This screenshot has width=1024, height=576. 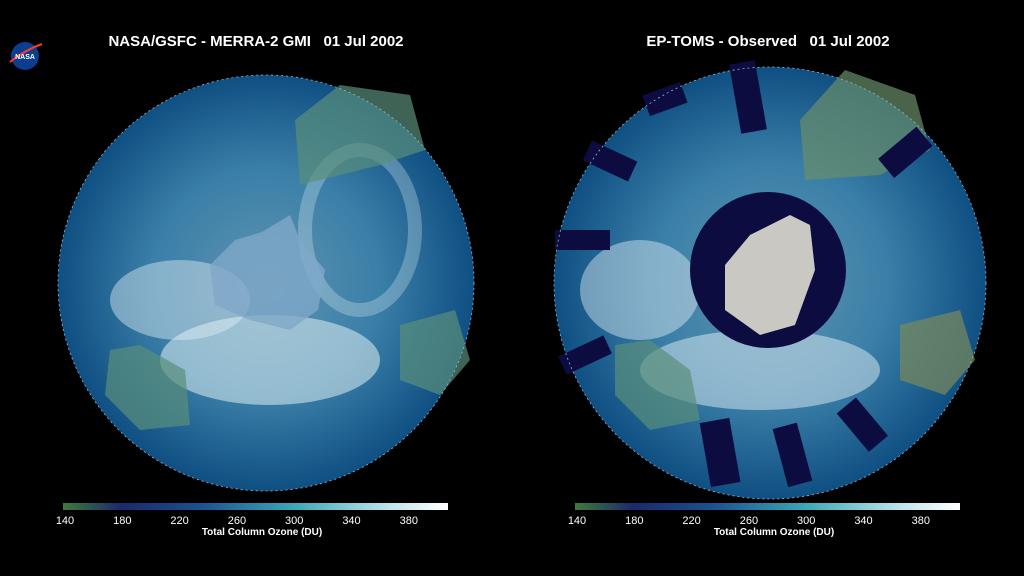 What do you see at coordinates (767, 41) in the screenshot?
I see `panel-title: EP-TOMS - Observed 01 Jul 2002` at bounding box center [767, 41].